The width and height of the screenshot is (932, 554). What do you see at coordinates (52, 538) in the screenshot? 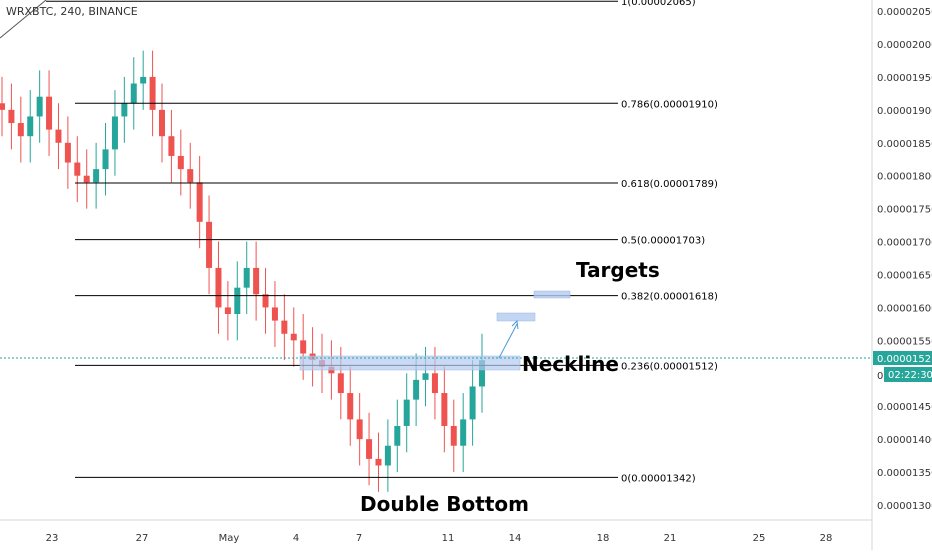
I see `time-tick: 23` at bounding box center [52, 538].